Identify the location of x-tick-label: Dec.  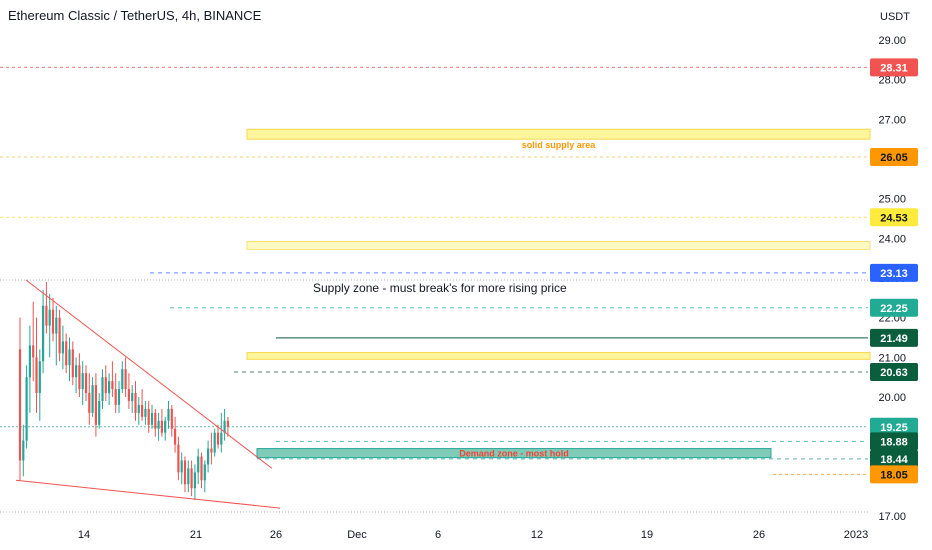
(357, 535).